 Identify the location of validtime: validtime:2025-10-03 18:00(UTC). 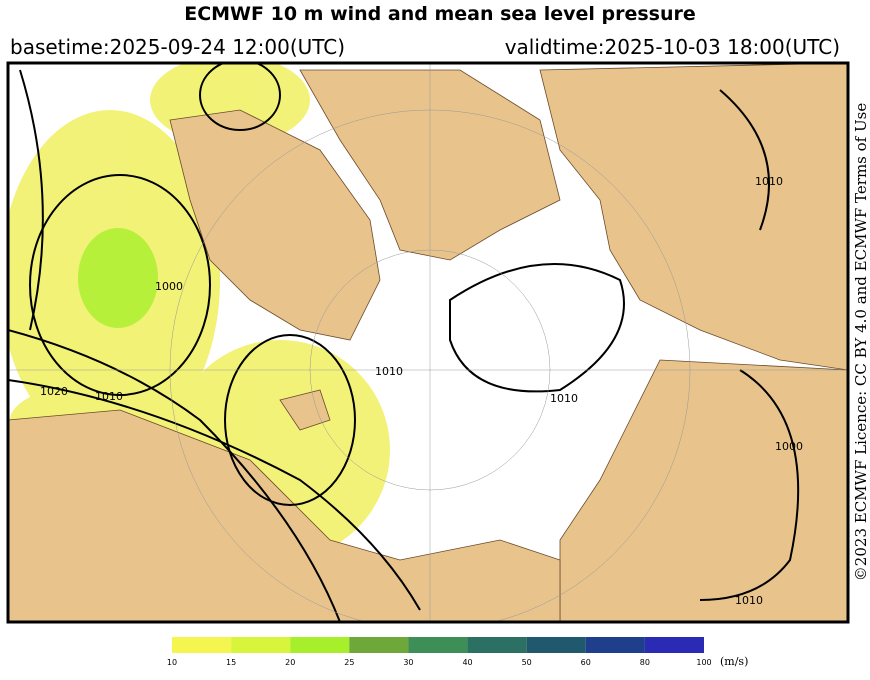
(672, 47).